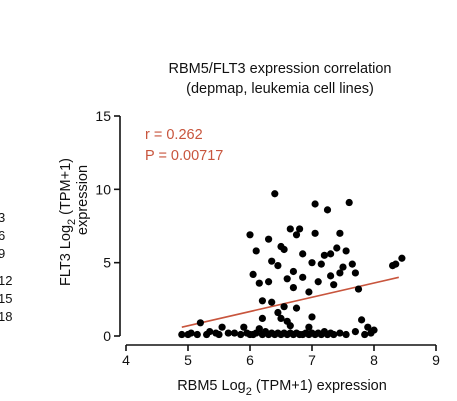  I want to click on x-tick-label: 5, so click(188, 360).